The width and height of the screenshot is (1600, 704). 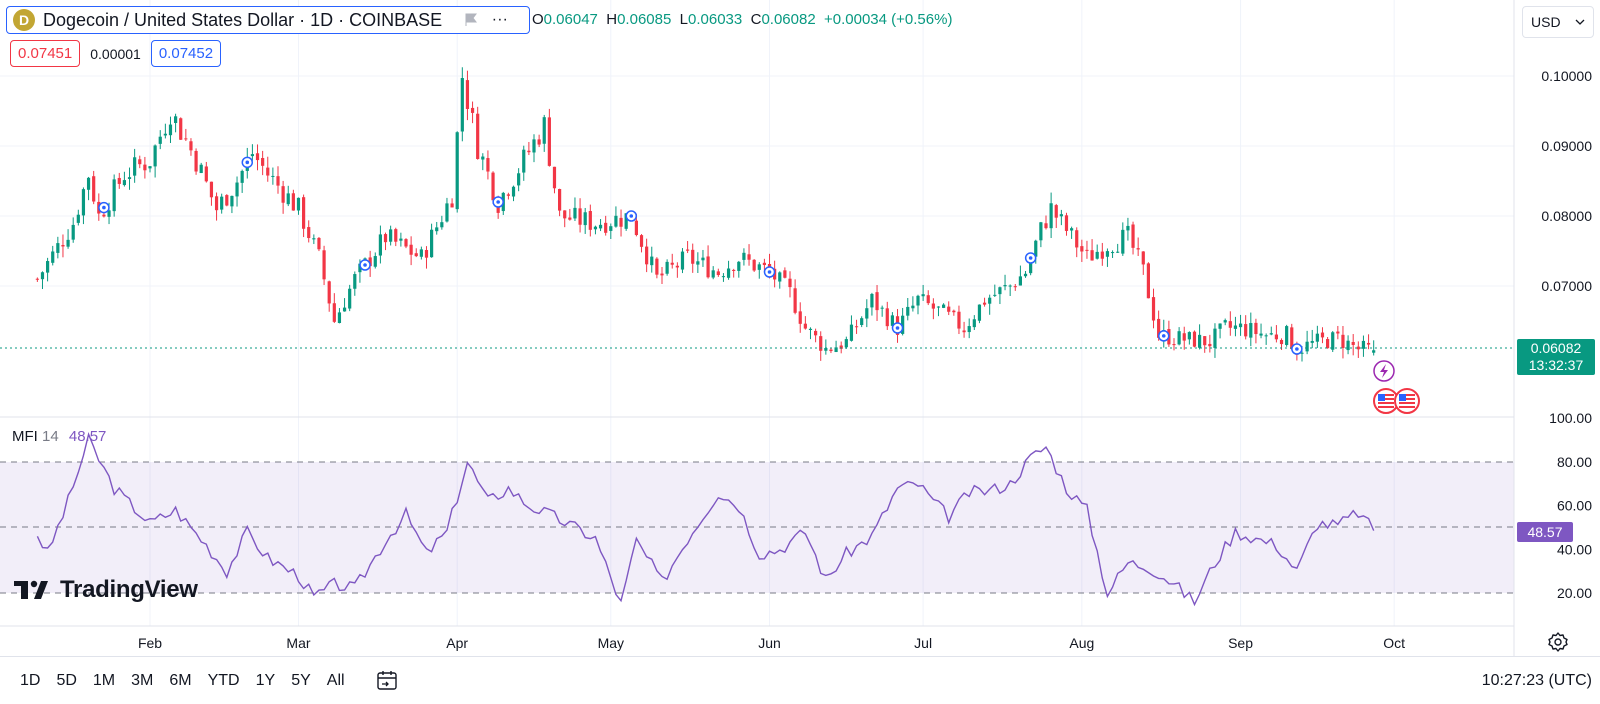 What do you see at coordinates (1574, 462) in the screenshot?
I see `mfi-axis-label: 80.00` at bounding box center [1574, 462].